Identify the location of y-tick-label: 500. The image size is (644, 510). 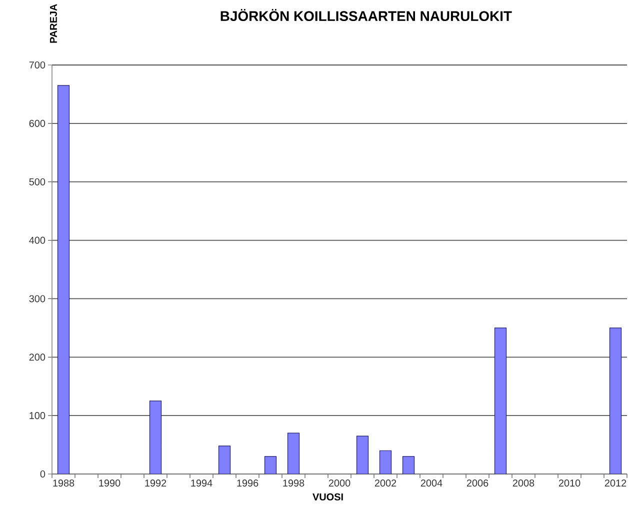
(37, 182).